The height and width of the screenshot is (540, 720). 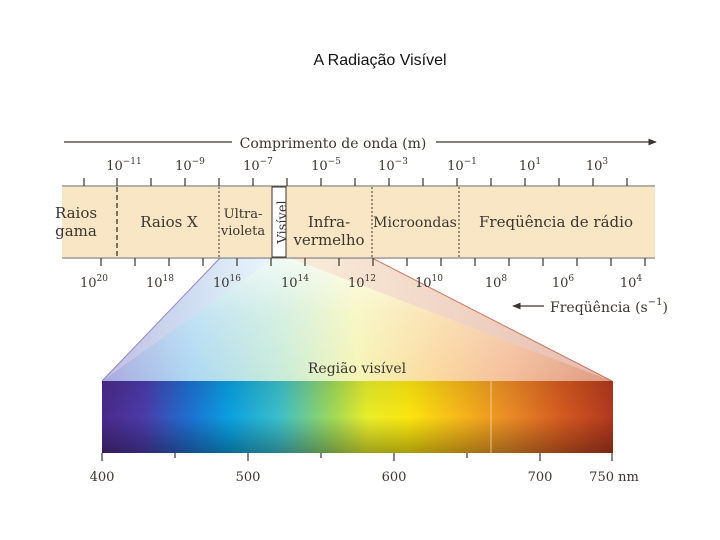 I want to click on region-label-ir-line1: Infra-, so click(x=329, y=222).